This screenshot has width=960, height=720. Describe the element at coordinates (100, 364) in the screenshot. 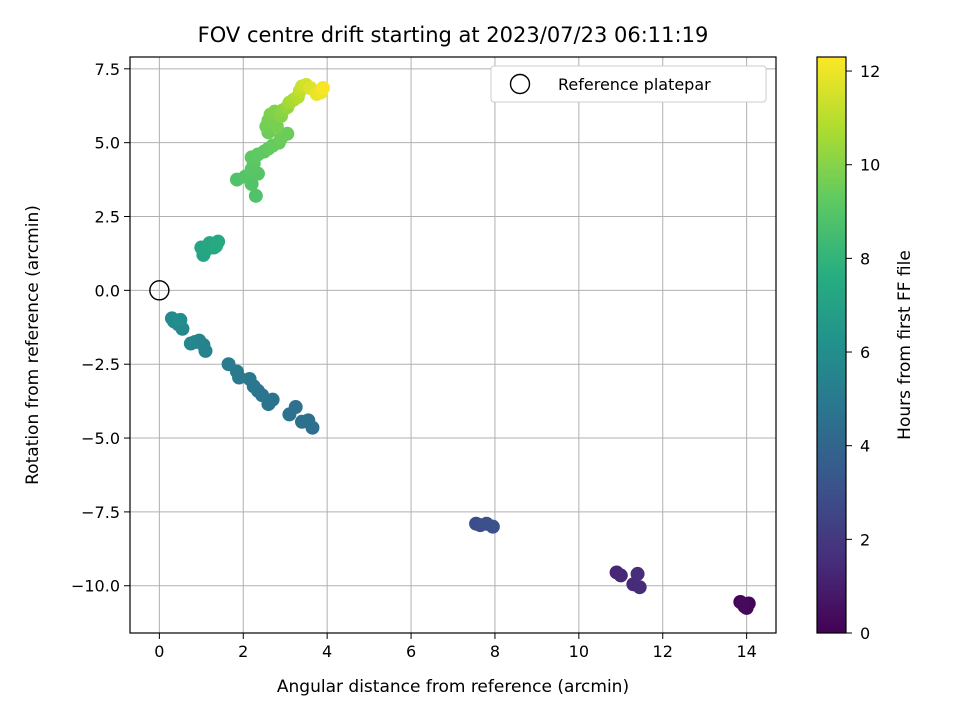

I see `y-tick-label: −2.5` at that location.